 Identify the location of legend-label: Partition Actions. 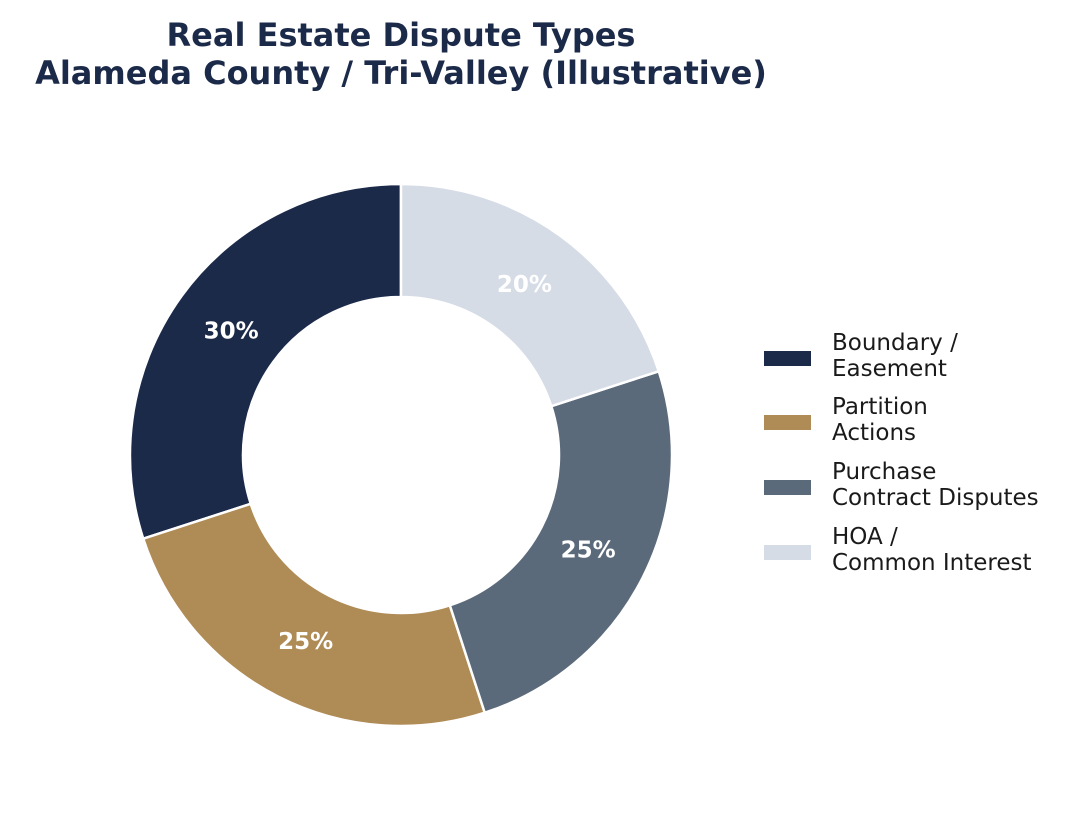
(880, 420).